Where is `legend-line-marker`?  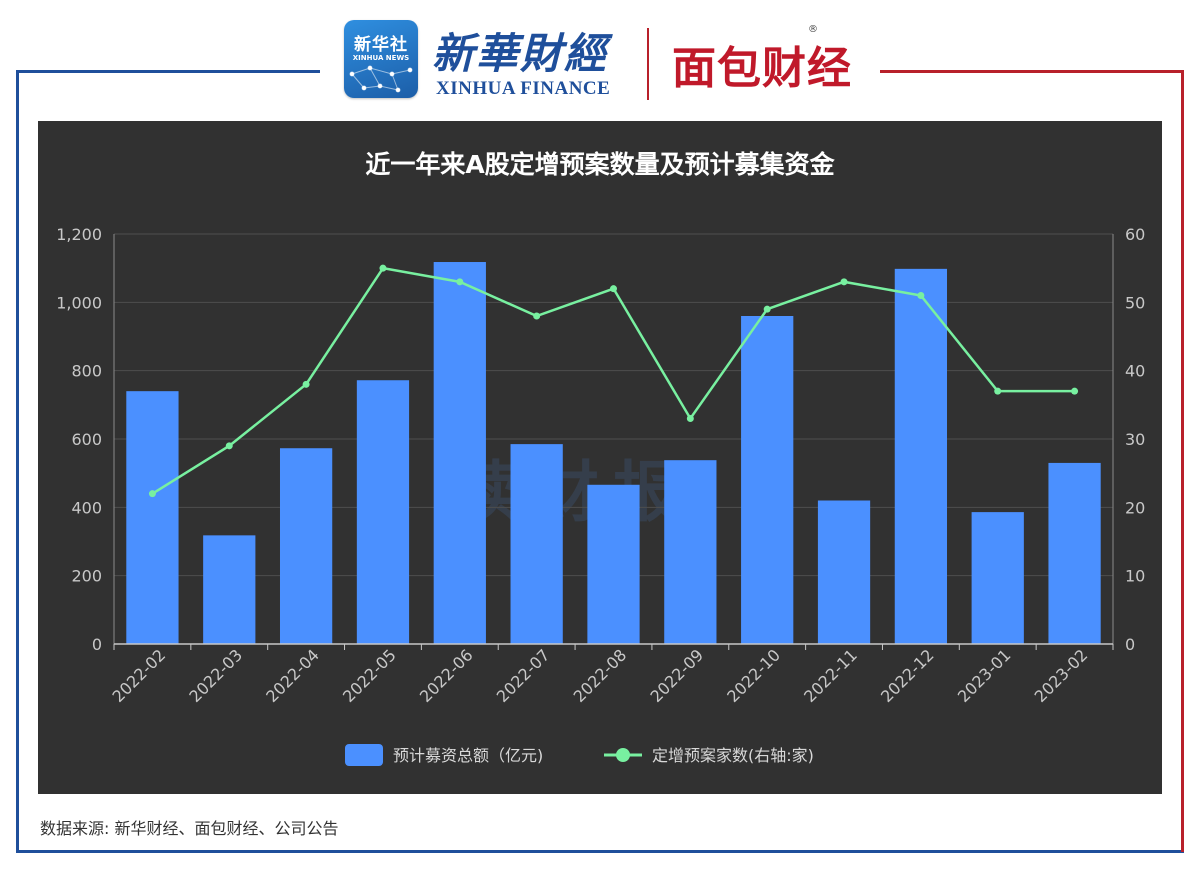
legend-line-marker is located at coordinates (623, 755).